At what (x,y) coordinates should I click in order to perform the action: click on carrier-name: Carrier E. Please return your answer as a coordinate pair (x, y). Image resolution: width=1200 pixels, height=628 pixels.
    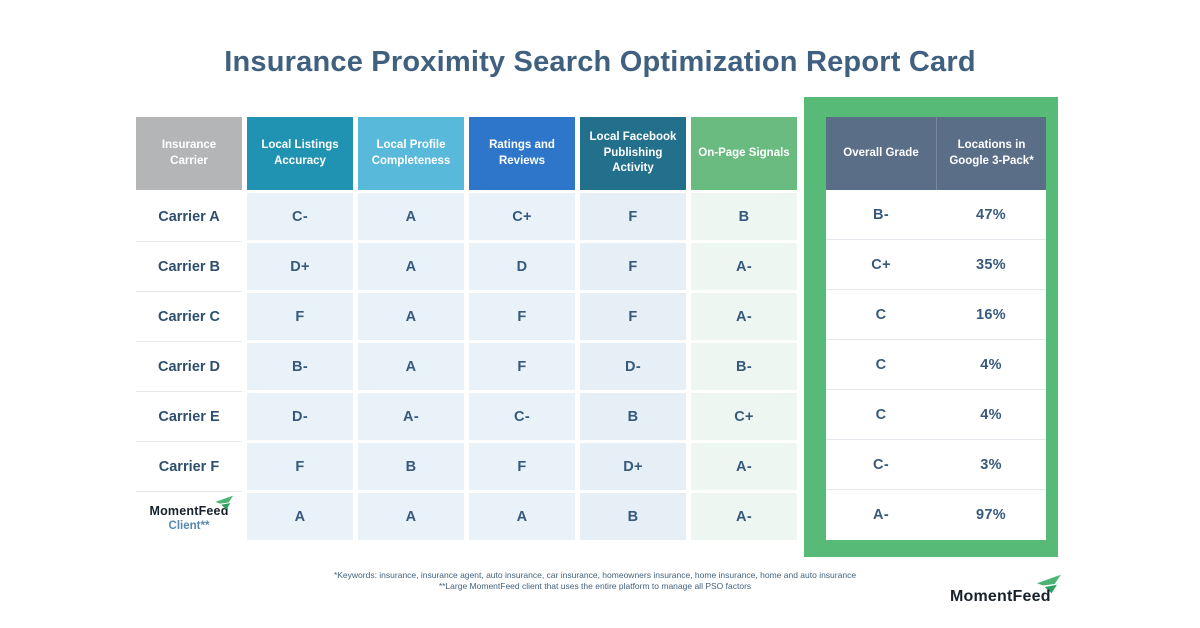
    Looking at the image, I should click on (189, 417).